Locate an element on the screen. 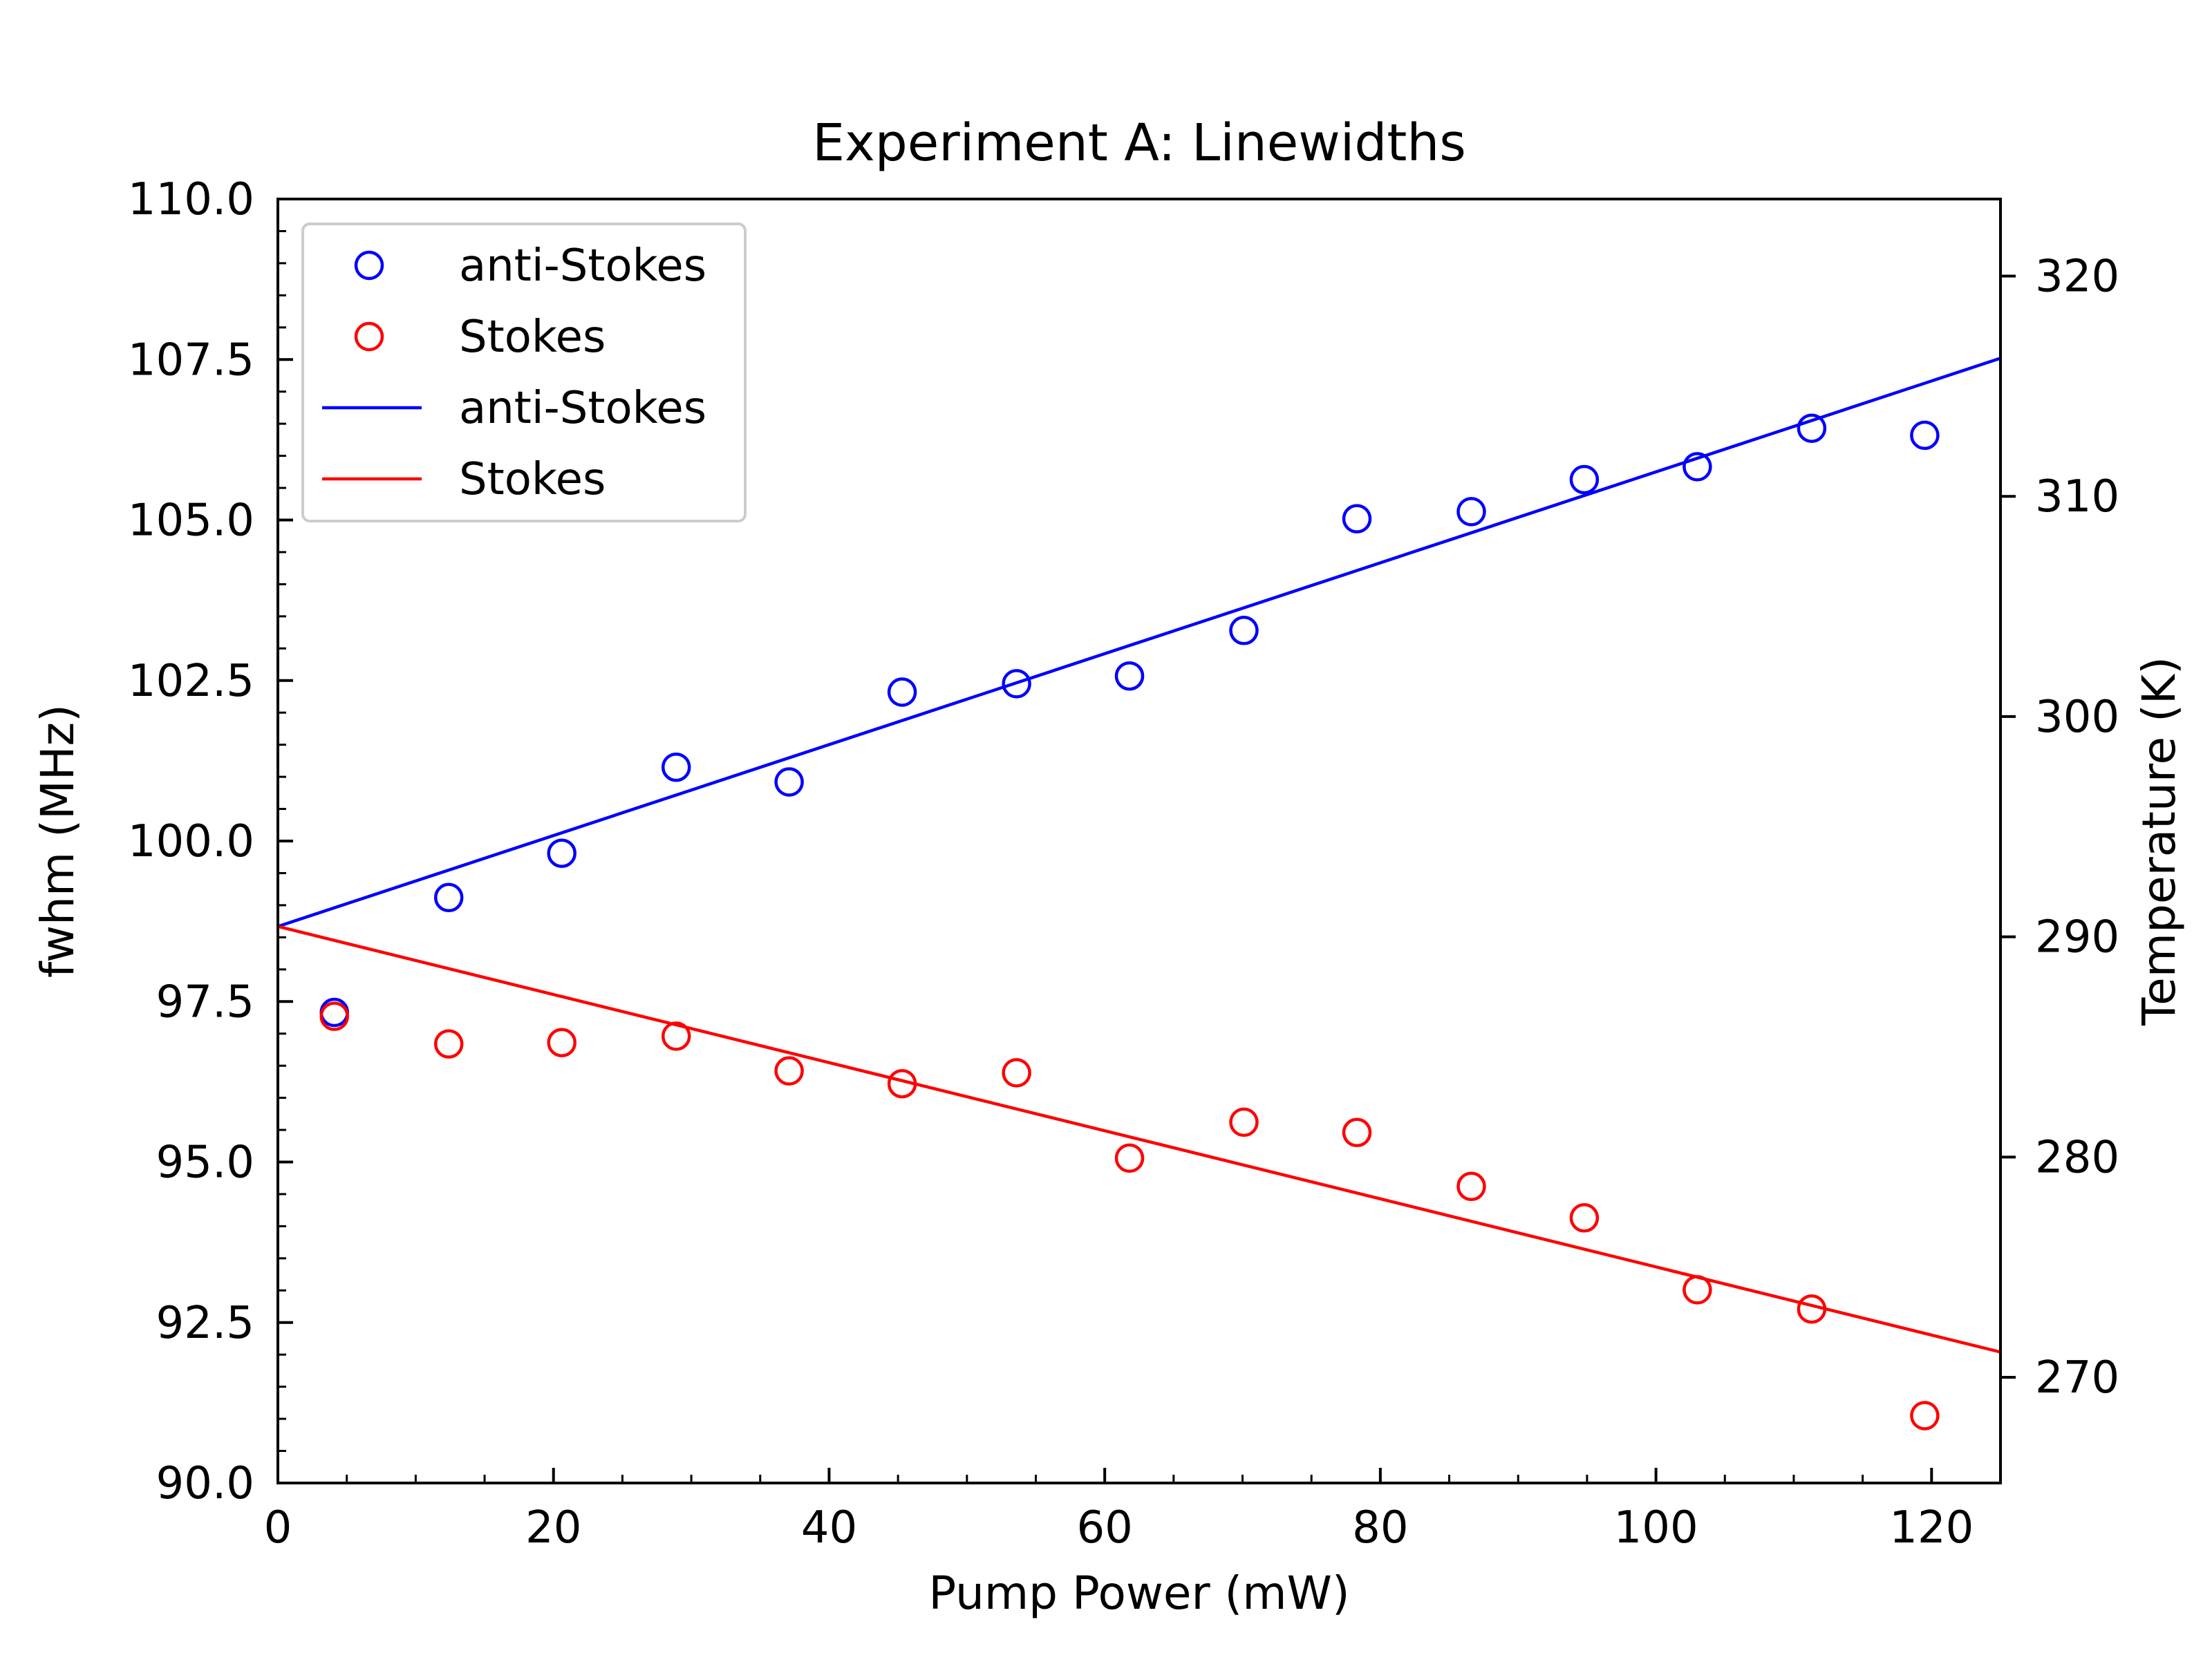  x-axis-label: Pump Power (mW) is located at coordinates (1138, 1593).